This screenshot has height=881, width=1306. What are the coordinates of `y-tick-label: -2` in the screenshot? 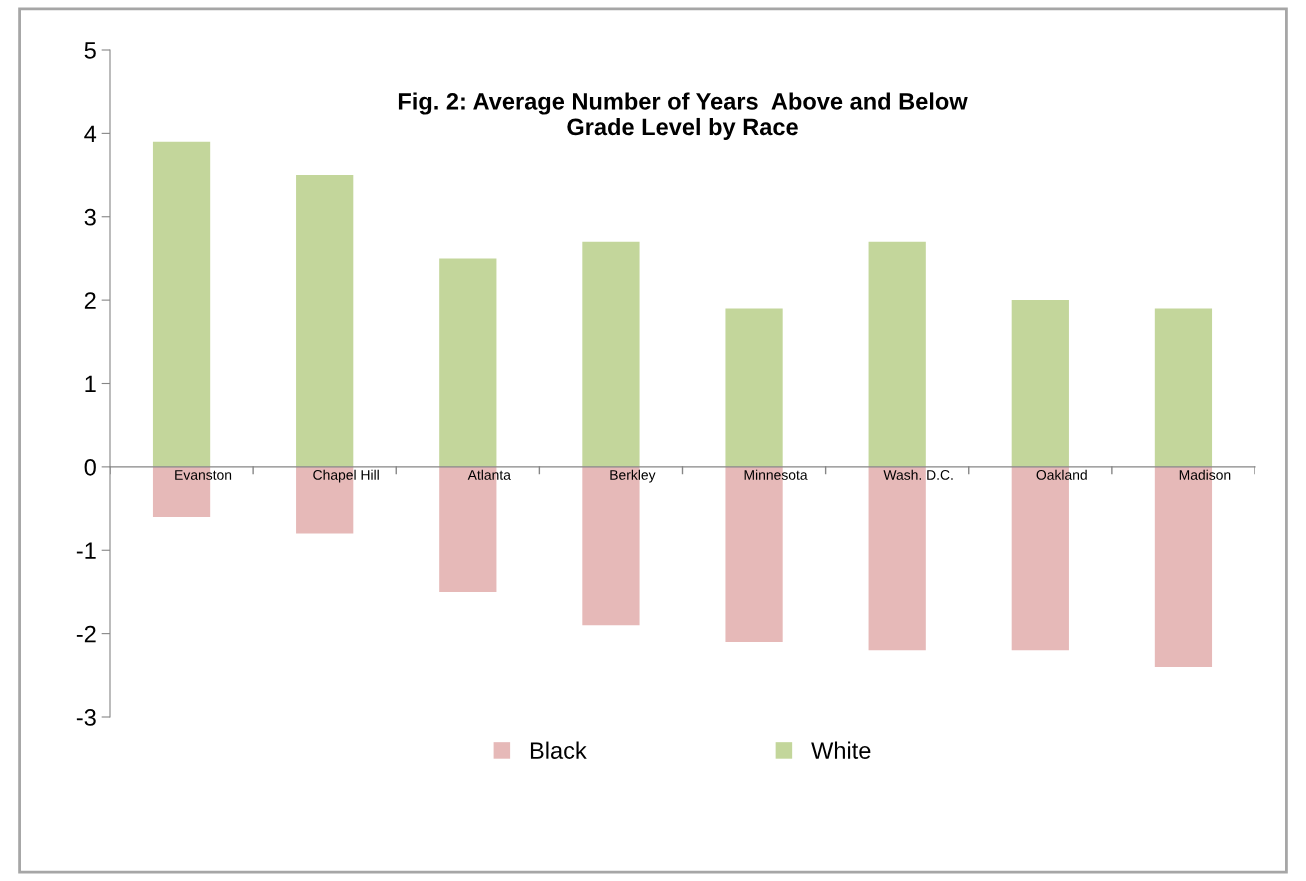 It's located at (86, 634).